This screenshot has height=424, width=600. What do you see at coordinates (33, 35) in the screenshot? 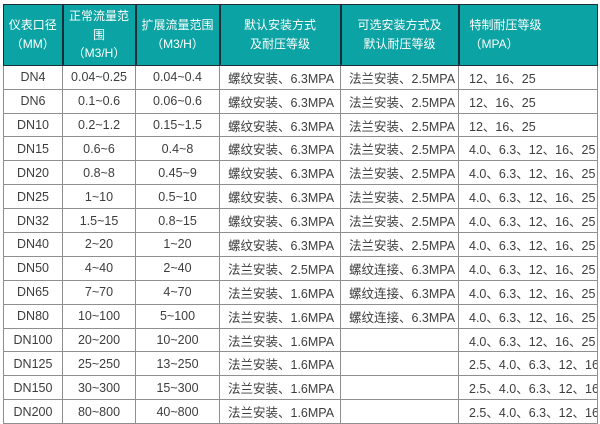
I see `column-header-diameter: 仪表口径 （MM）` at bounding box center [33, 35].